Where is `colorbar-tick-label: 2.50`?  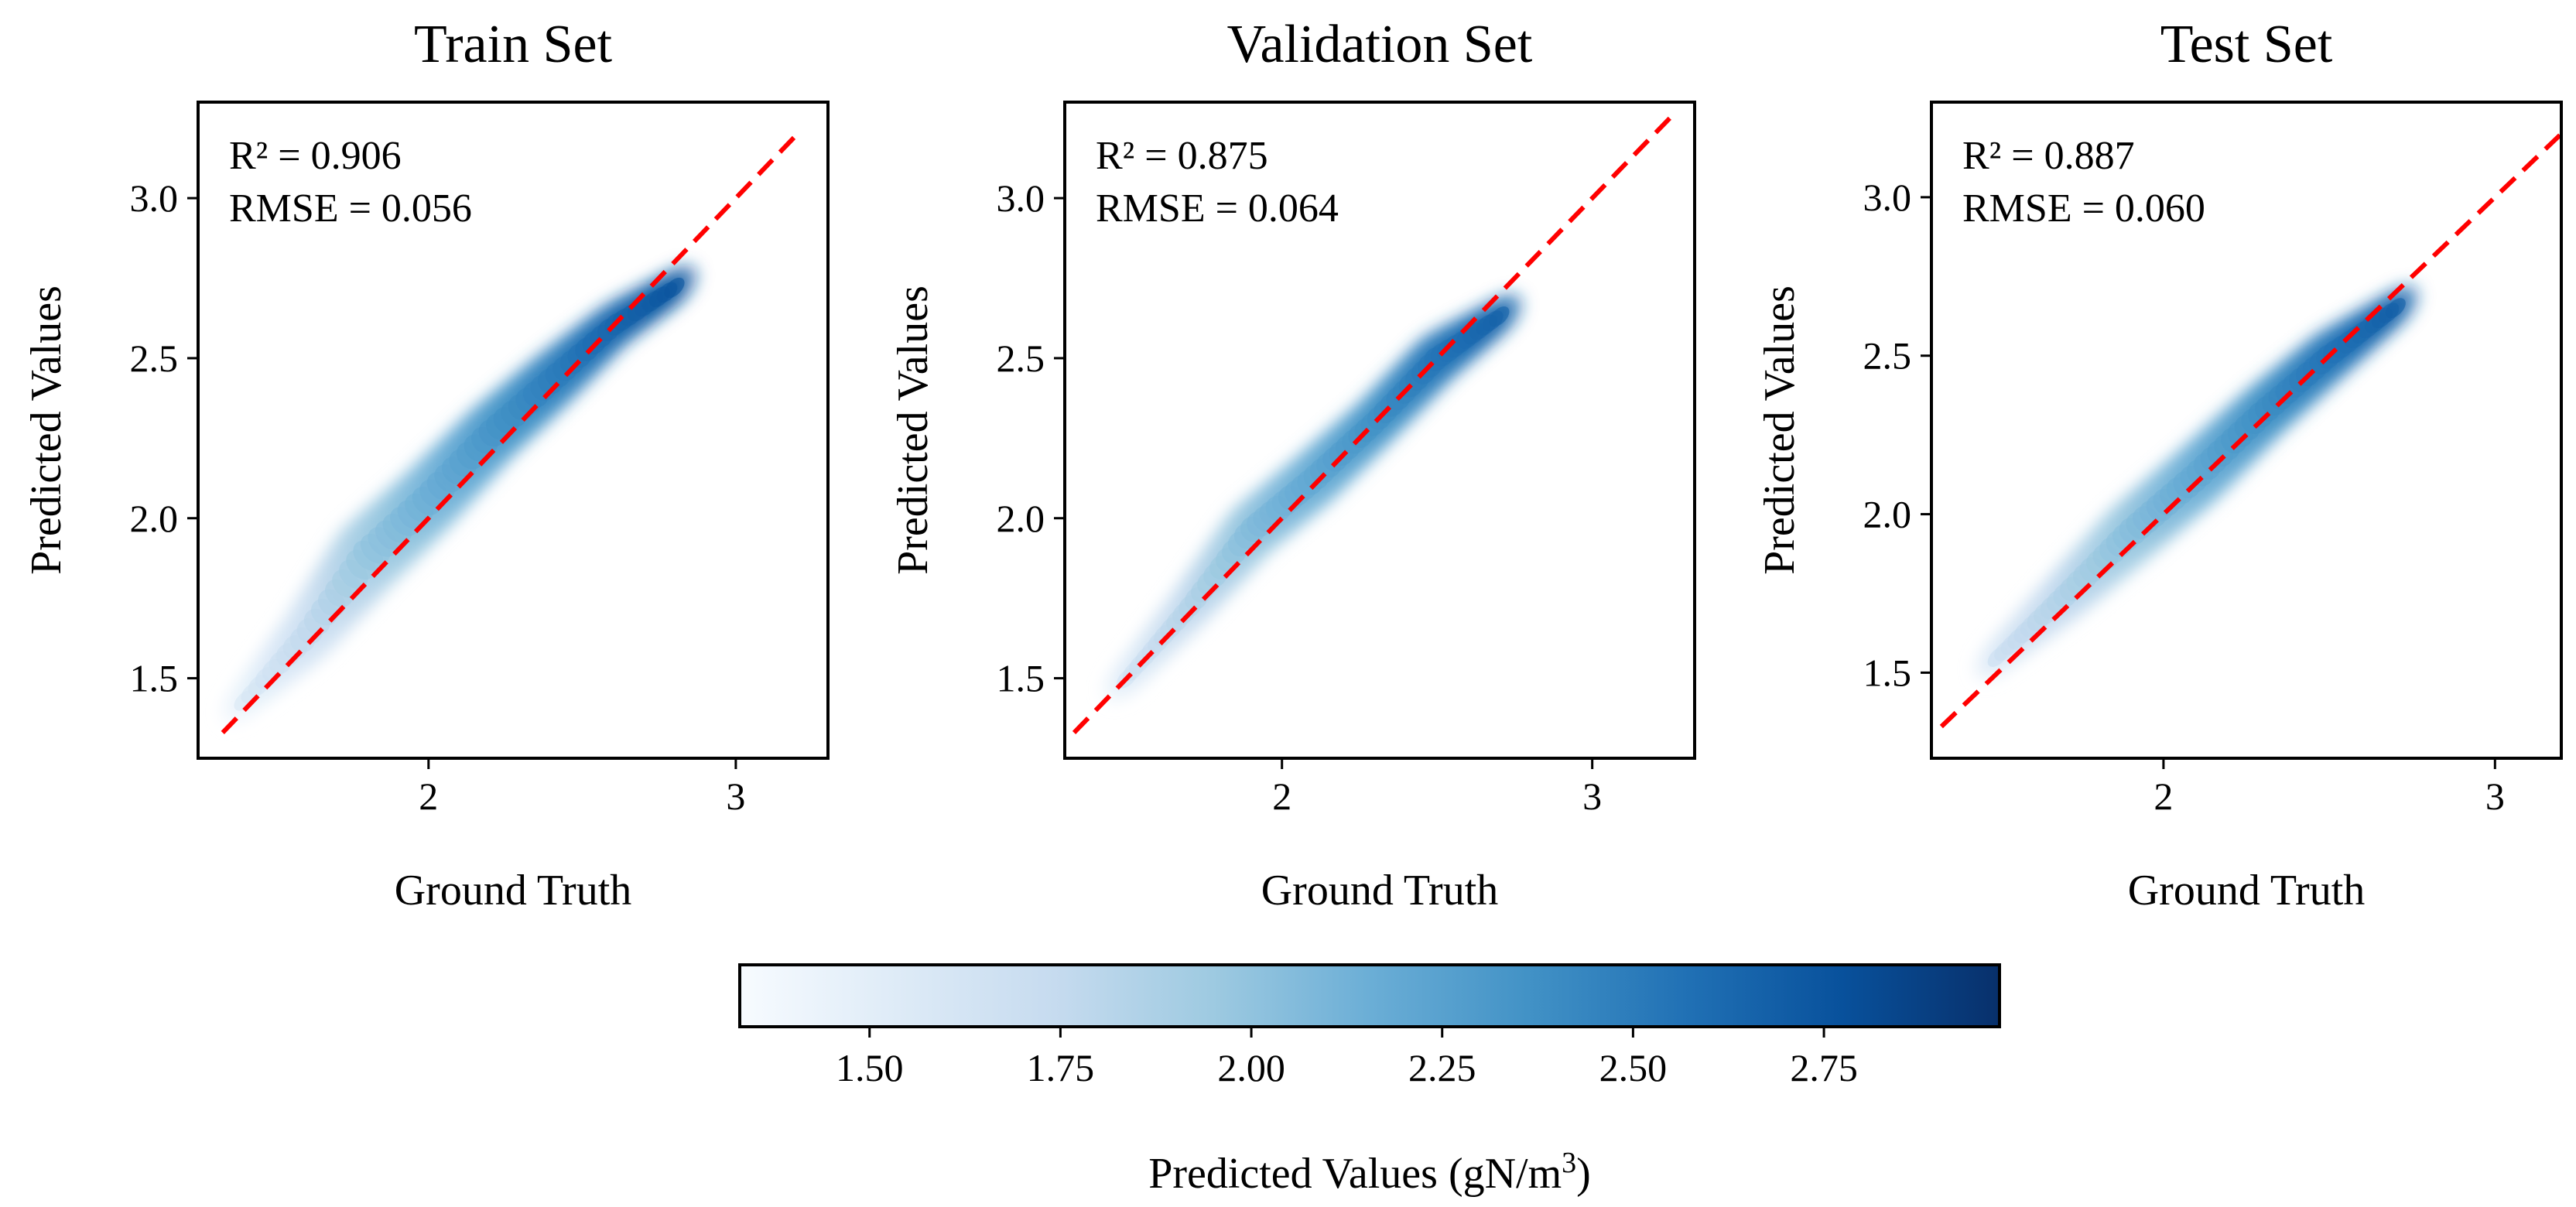 colorbar-tick-label: 2.50 is located at coordinates (1634, 1067).